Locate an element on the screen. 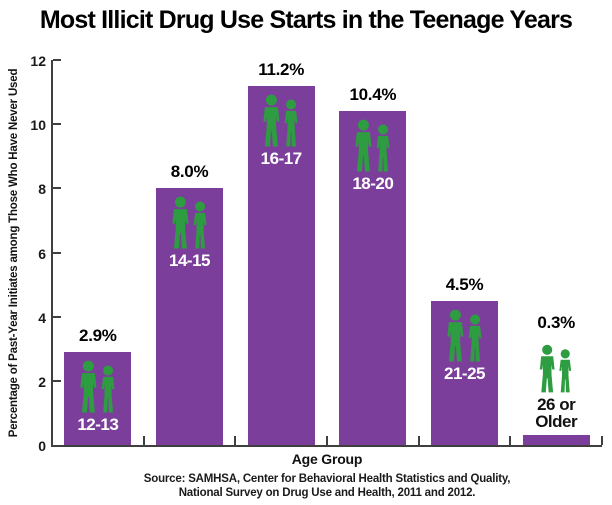  bar-12-13: 12-13 is located at coordinates (98, 398).